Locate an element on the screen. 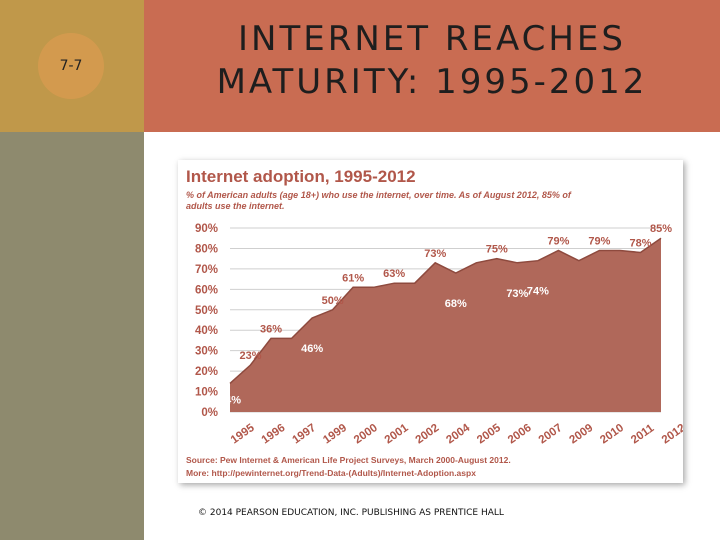  data-label: 75% is located at coordinates (497, 250).